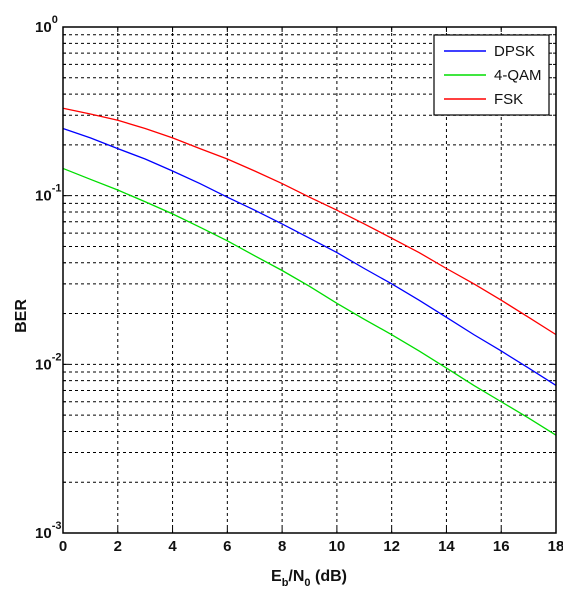 This screenshot has height=590, width=563. What do you see at coordinates (227, 546) in the screenshot?
I see `x-tick-label: 6` at bounding box center [227, 546].